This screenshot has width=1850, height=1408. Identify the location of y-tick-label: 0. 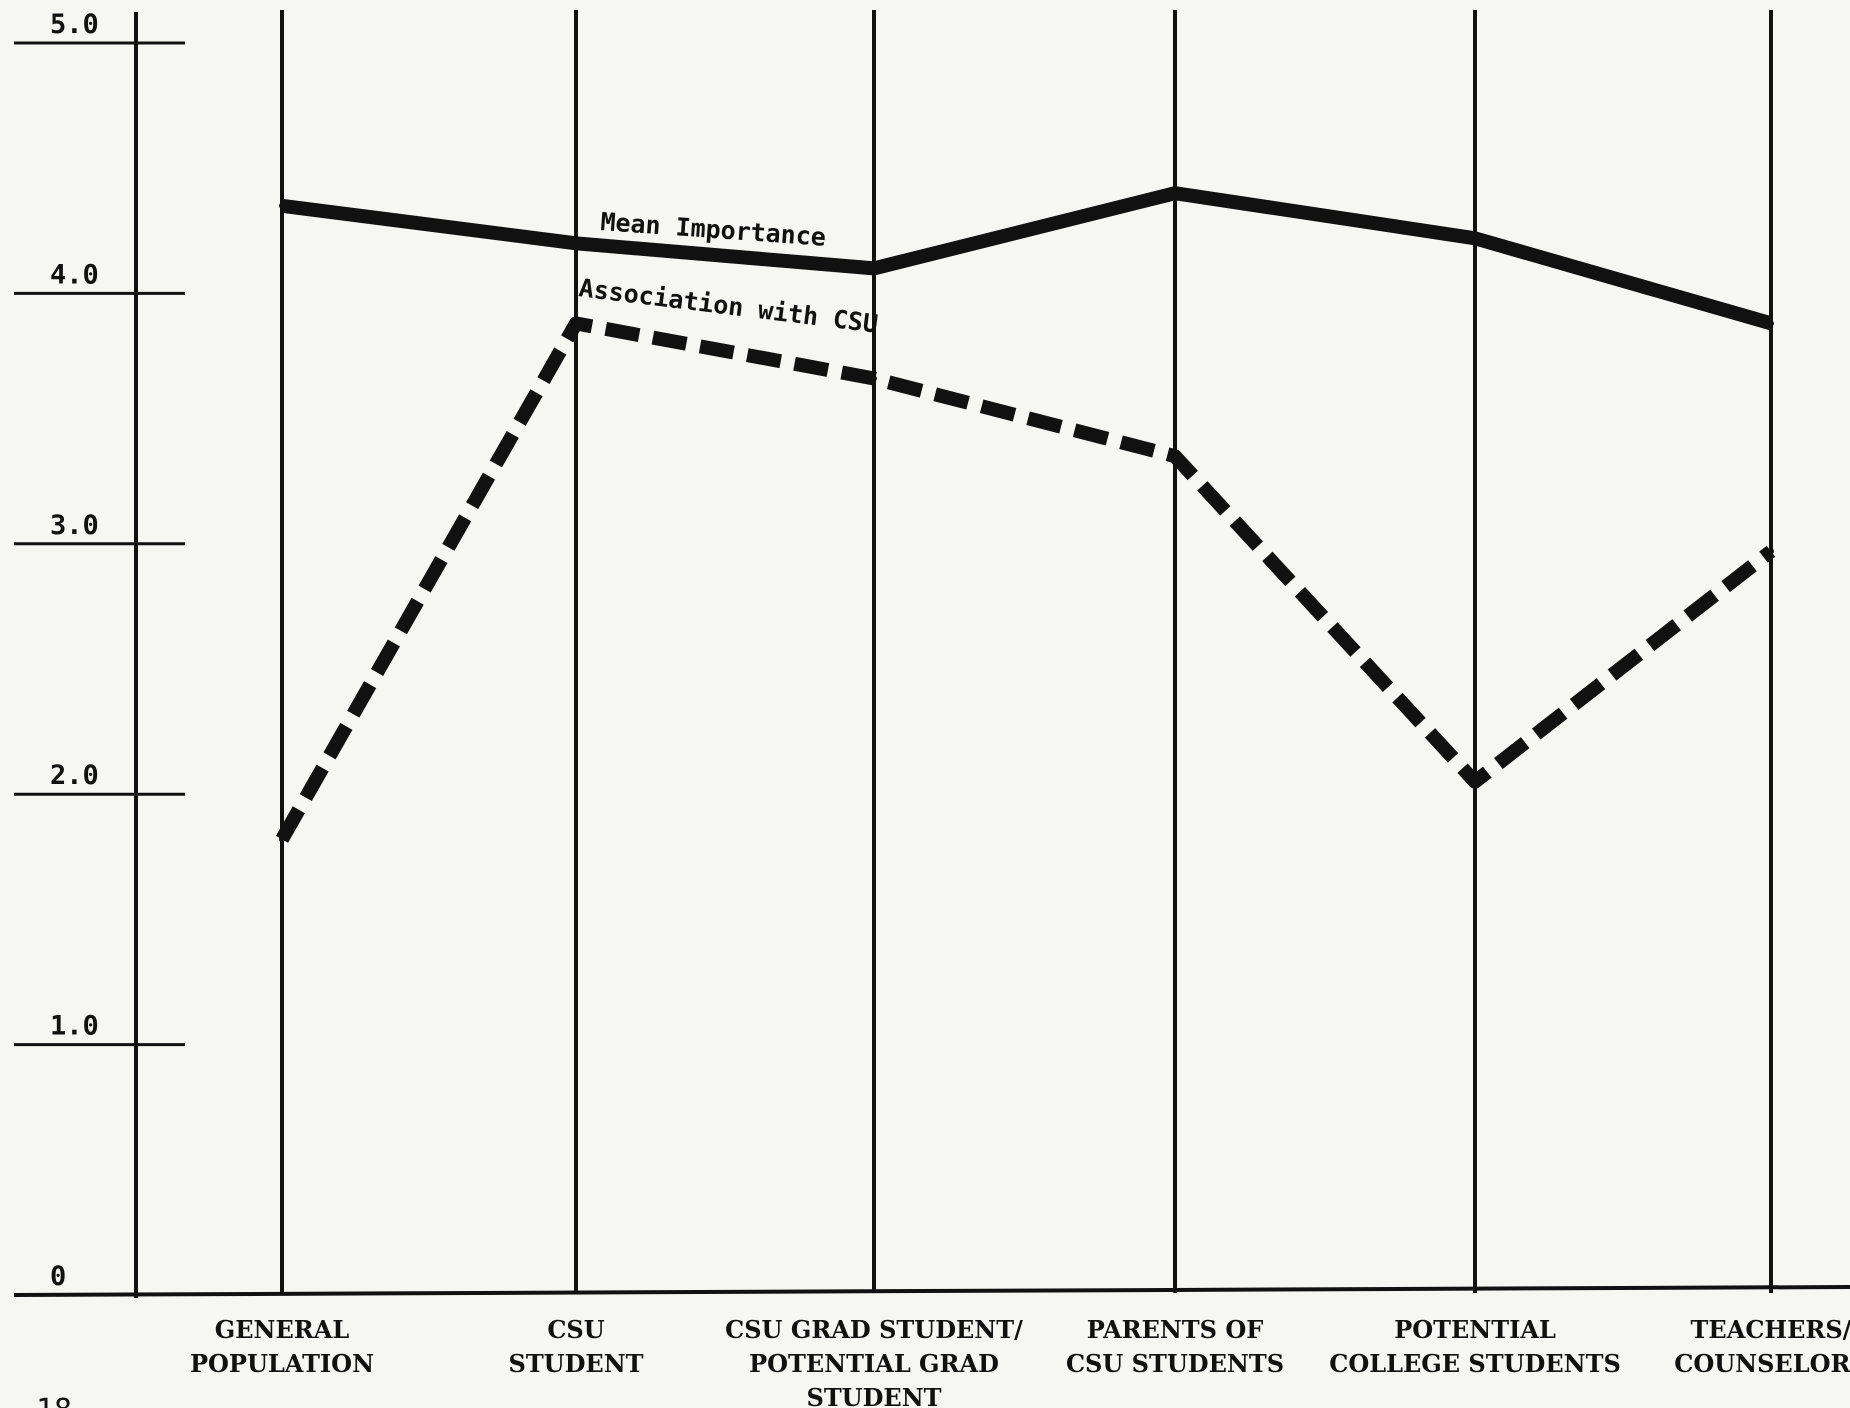
(58, 1276).